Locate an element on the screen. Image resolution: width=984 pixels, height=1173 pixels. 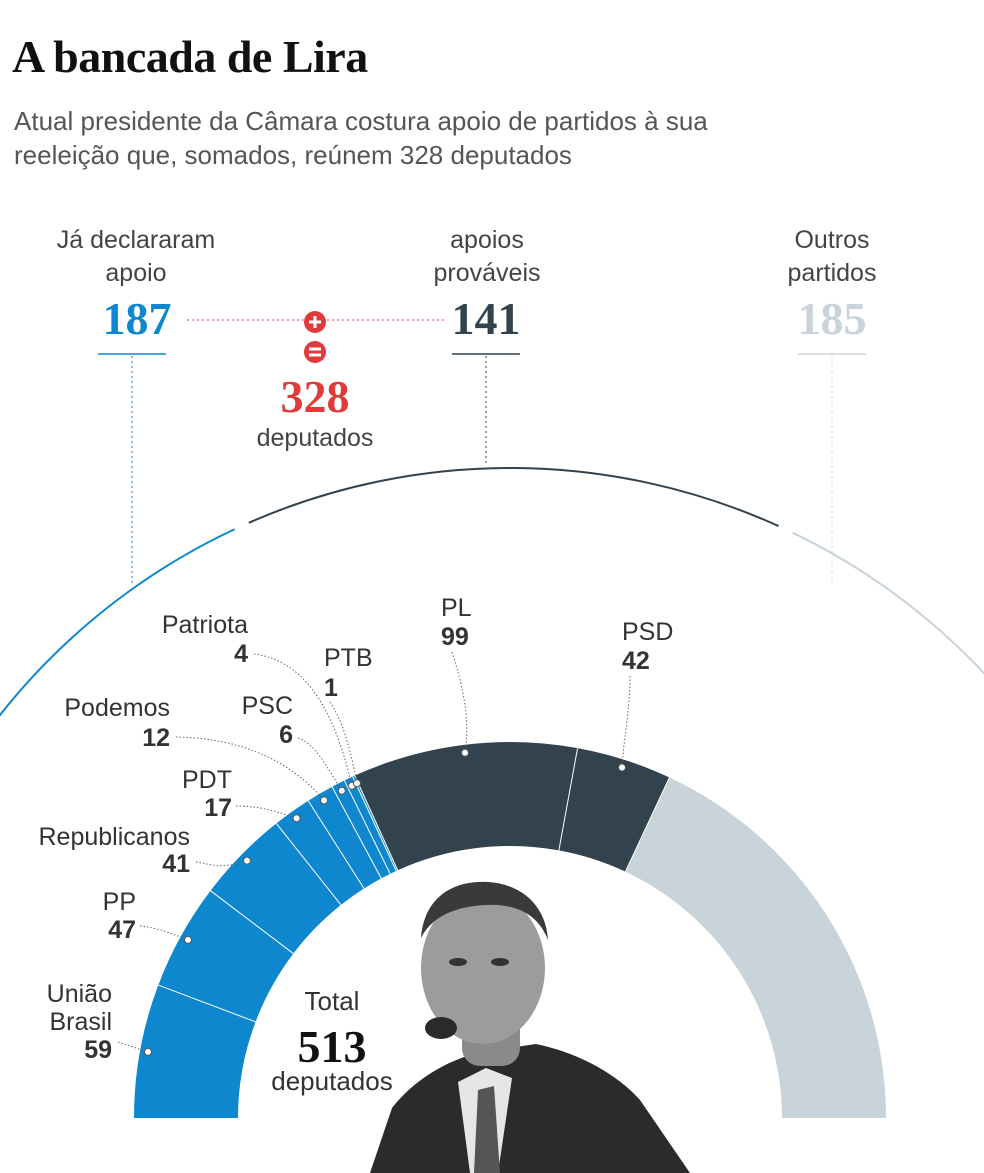
leader-podemos is located at coordinates (250, 768).